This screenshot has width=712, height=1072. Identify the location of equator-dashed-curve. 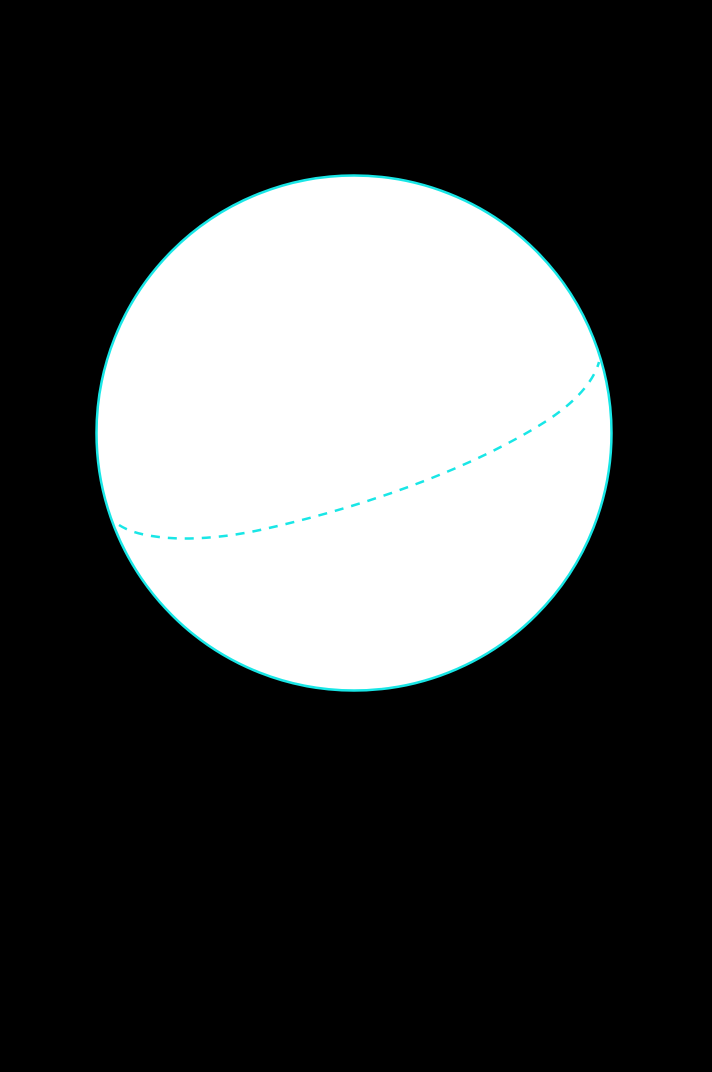
(359, 450).